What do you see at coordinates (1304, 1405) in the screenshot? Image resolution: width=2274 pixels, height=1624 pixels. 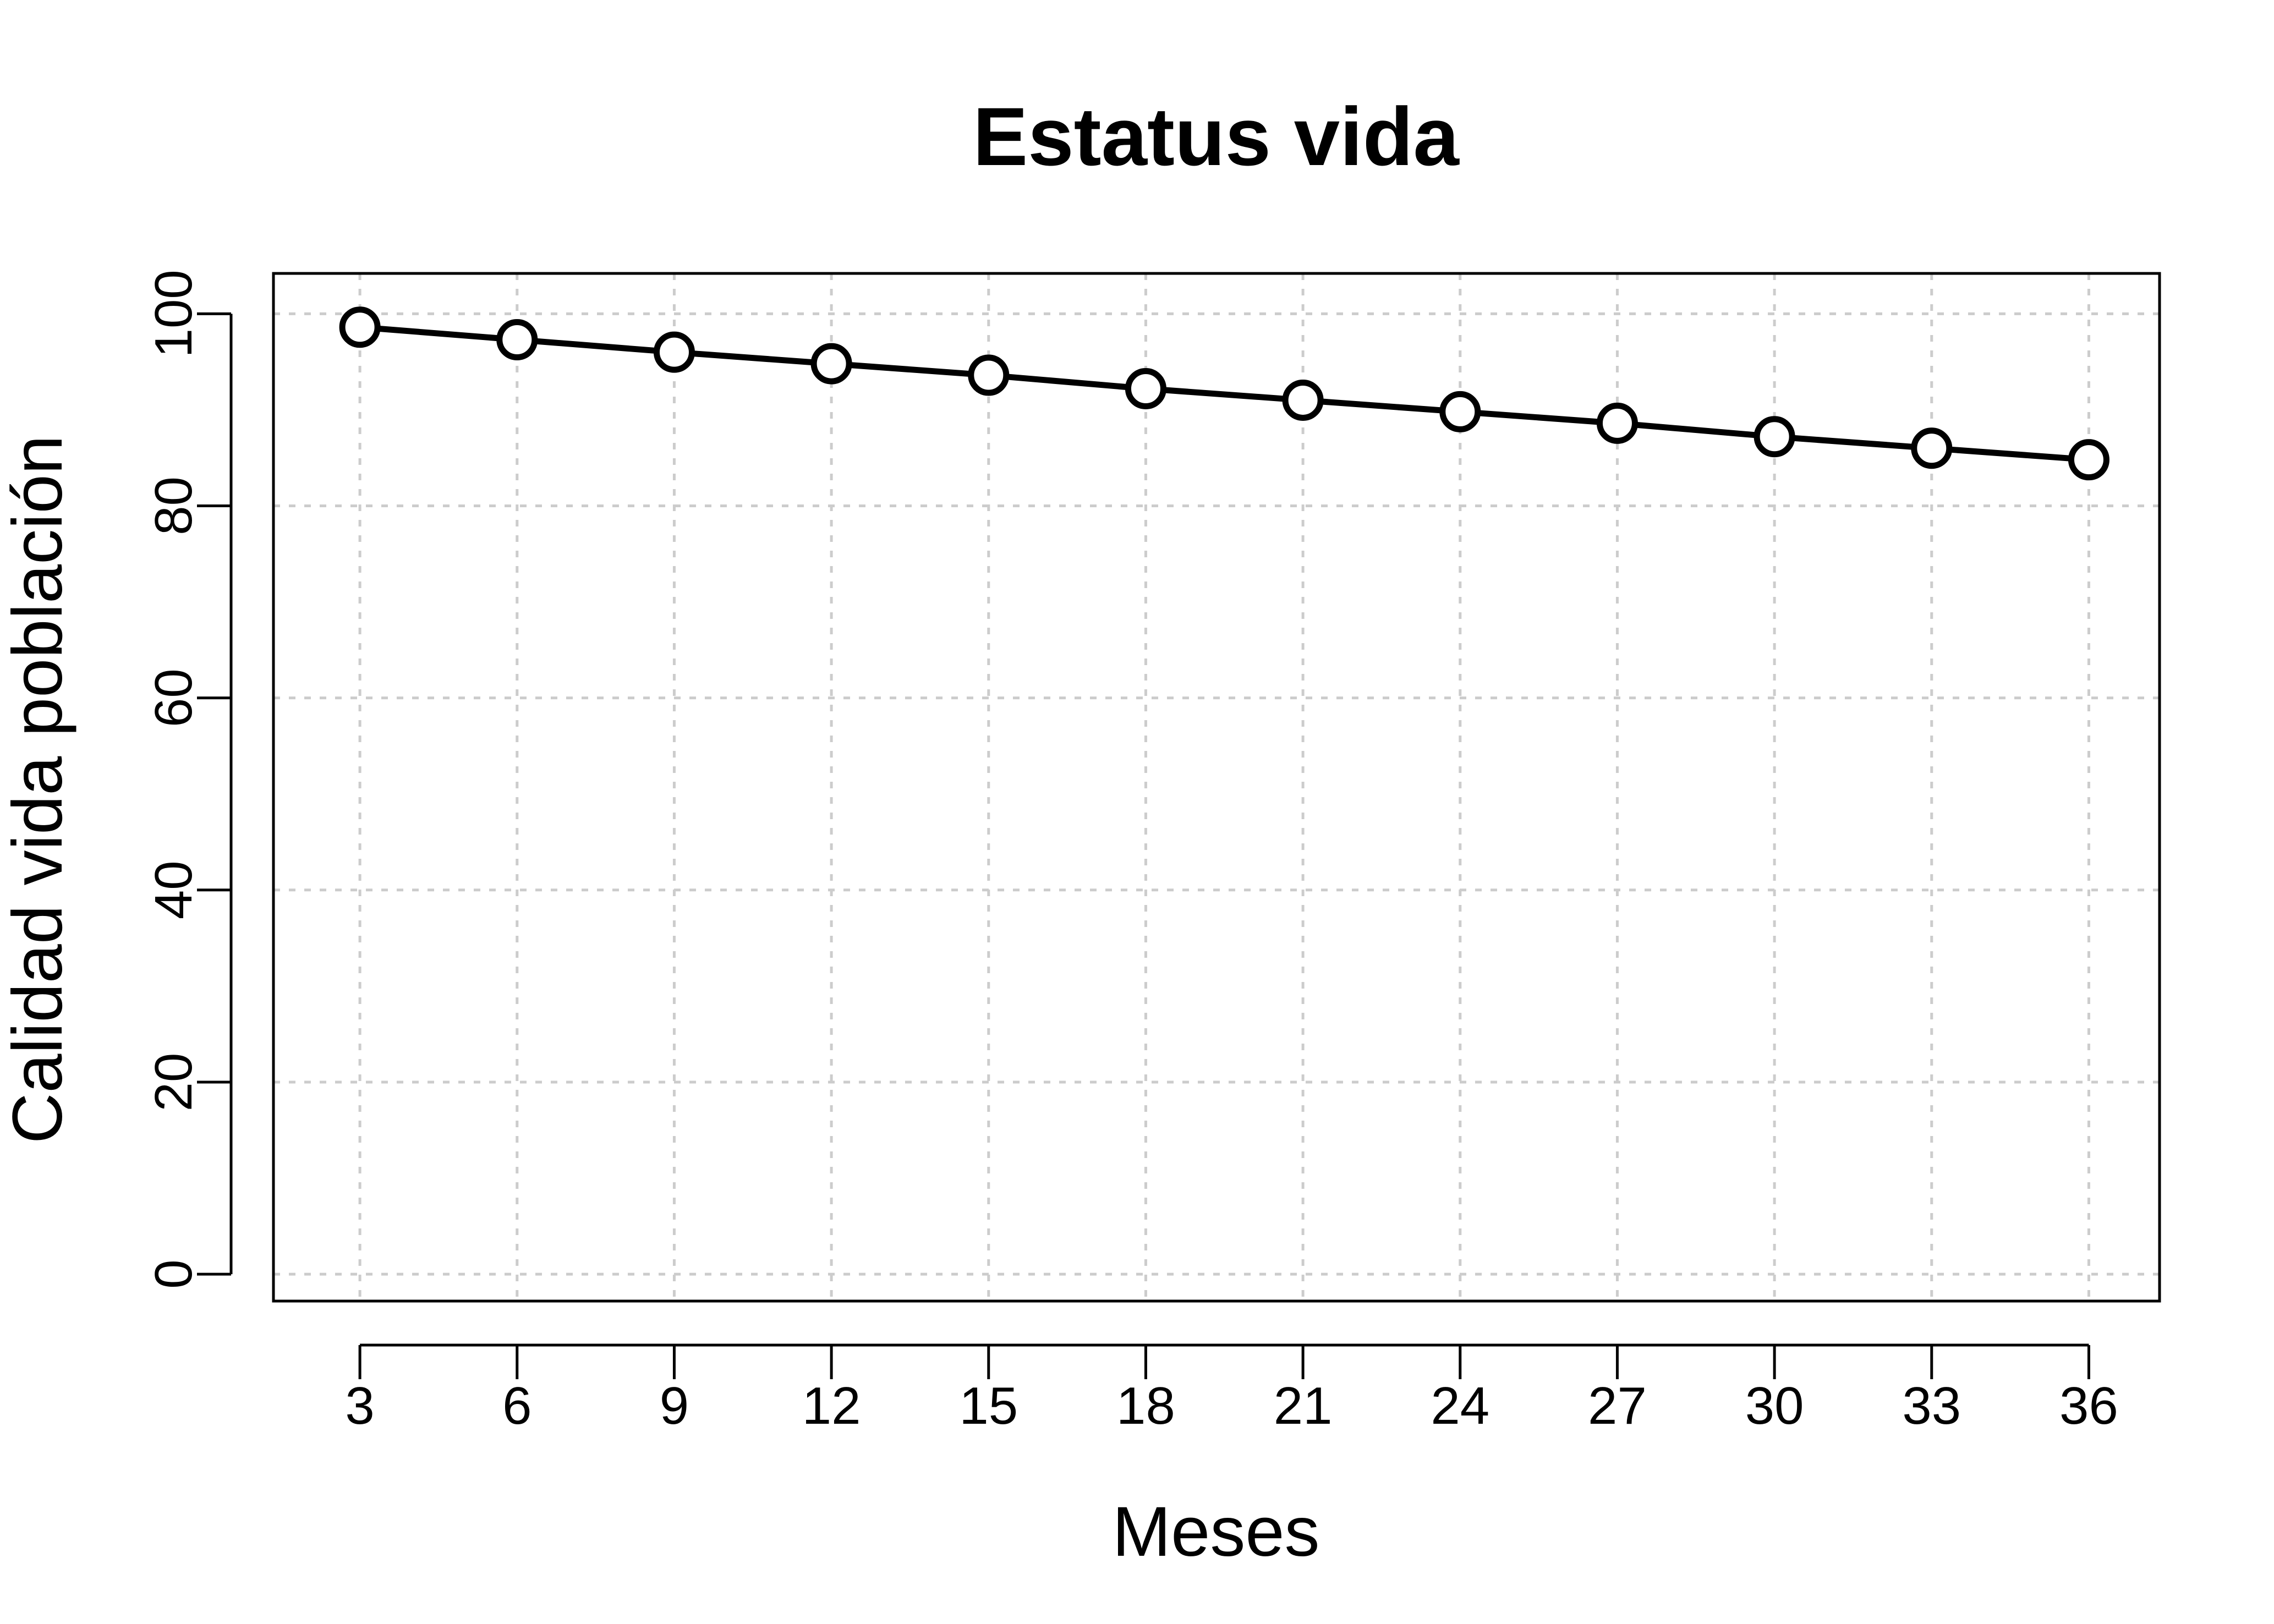 I see `x-tick-label: 21` at bounding box center [1304, 1405].